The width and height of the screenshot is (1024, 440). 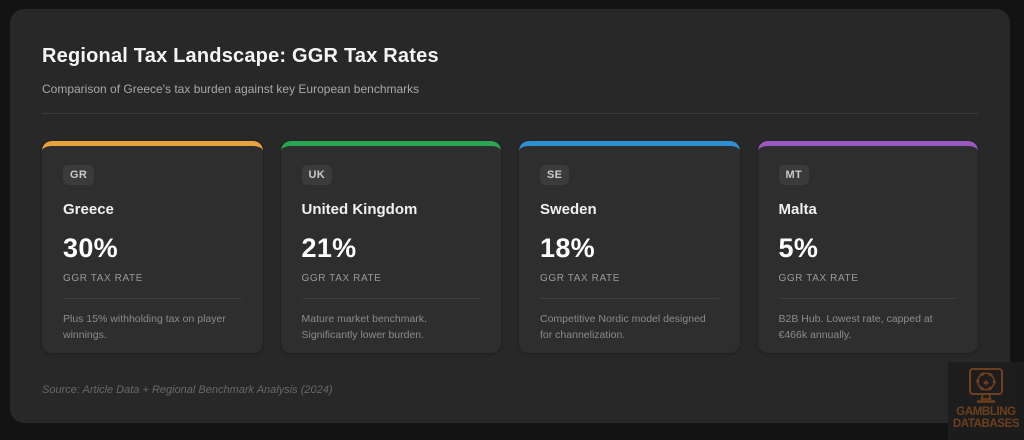 What do you see at coordinates (510, 113) in the screenshot?
I see `header-divider` at bounding box center [510, 113].